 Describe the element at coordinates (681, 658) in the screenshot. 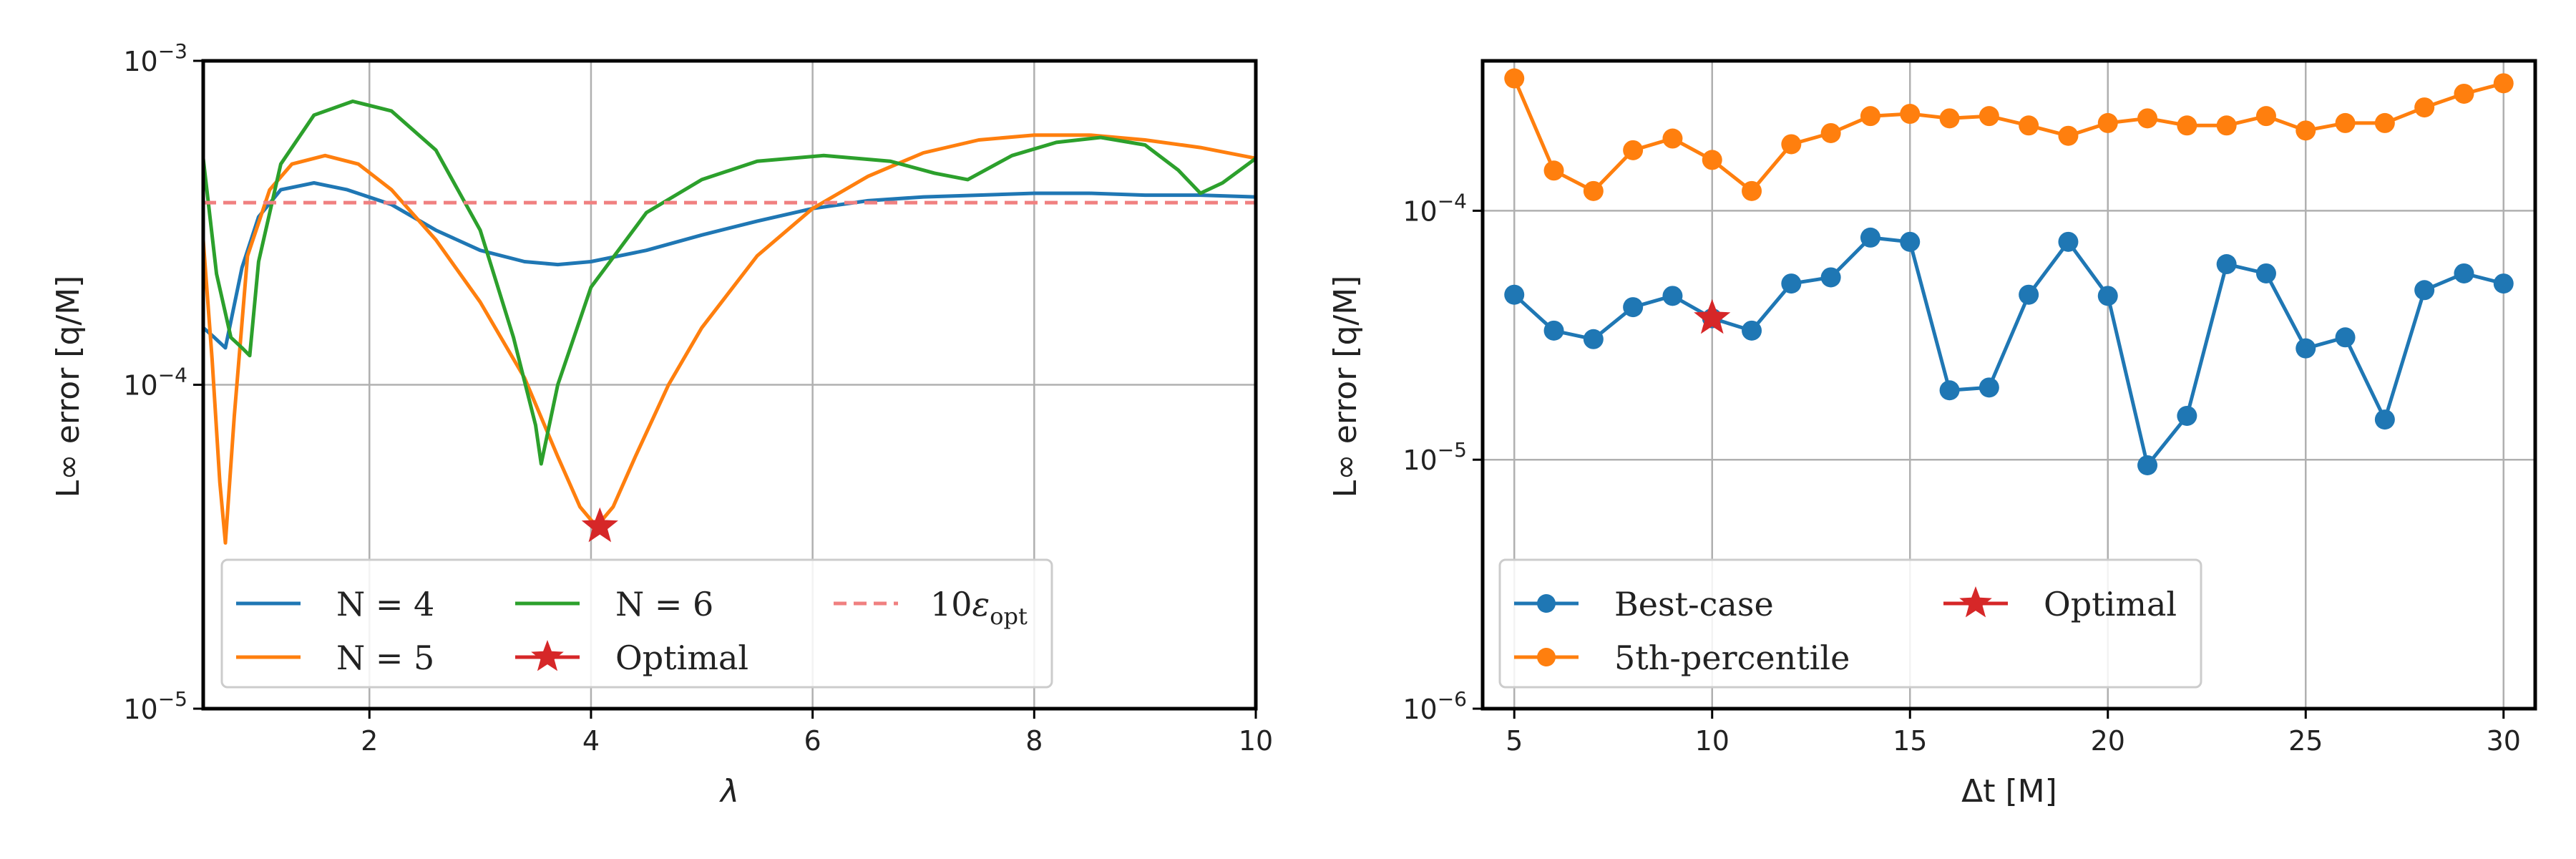

I see `legend-label-optimal: Optimal` at that location.